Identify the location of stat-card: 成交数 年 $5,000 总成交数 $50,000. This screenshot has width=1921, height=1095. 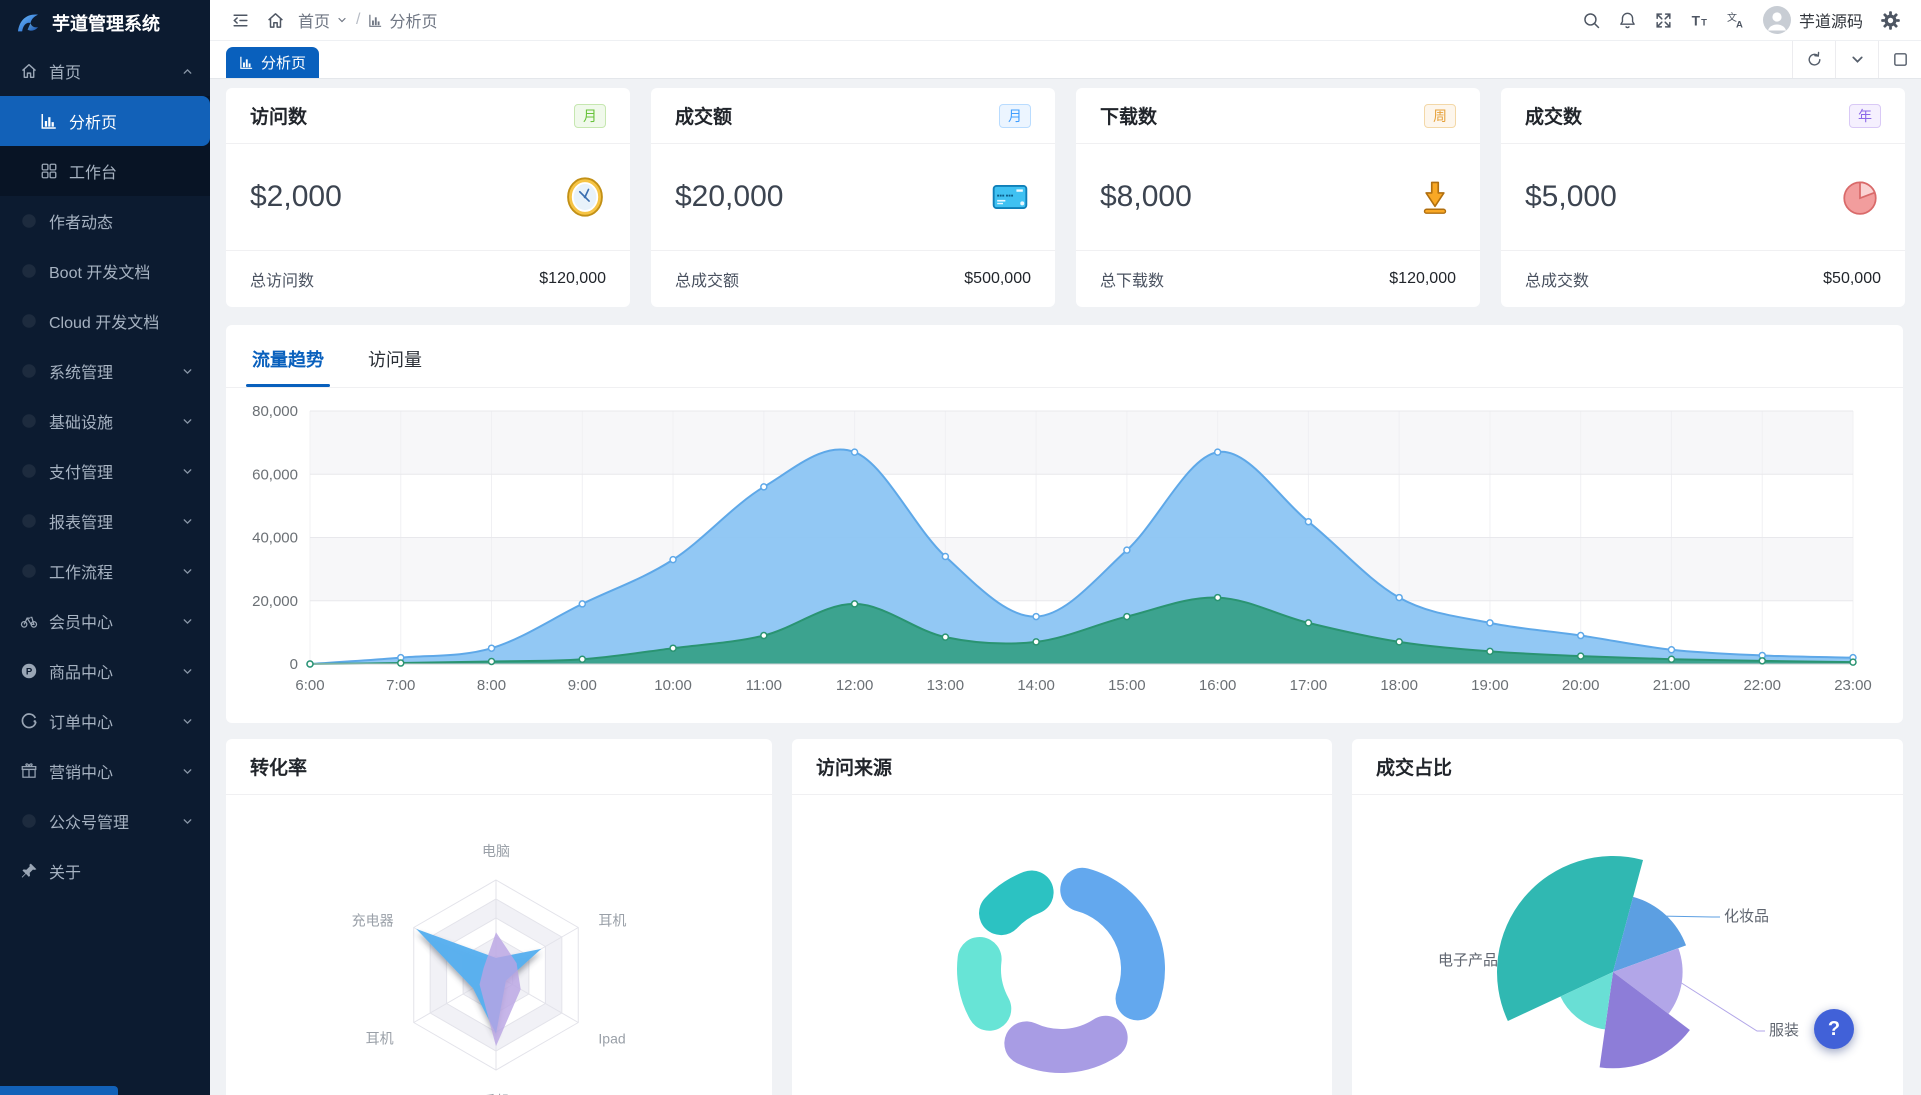
(1703, 197).